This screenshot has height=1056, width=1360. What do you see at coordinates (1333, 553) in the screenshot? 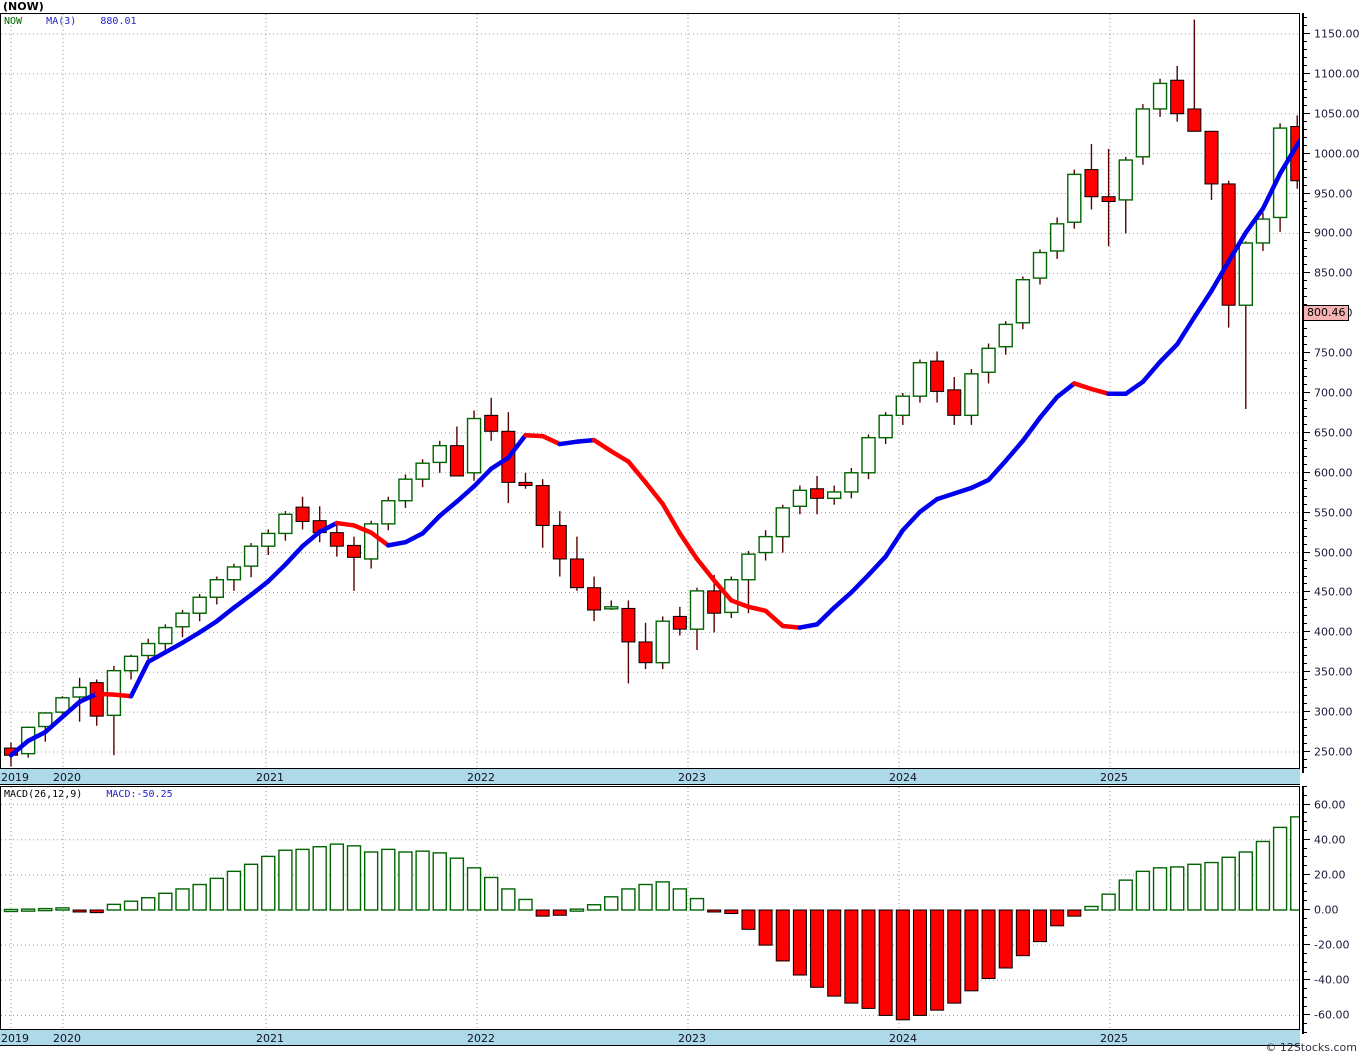
I see `price-axis-tick-label: 500.00` at bounding box center [1333, 553].